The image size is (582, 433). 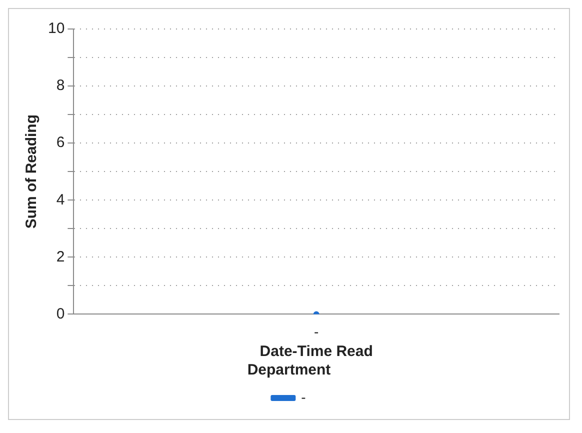 What do you see at coordinates (303, 396) in the screenshot?
I see `legend-label: -` at bounding box center [303, 396].